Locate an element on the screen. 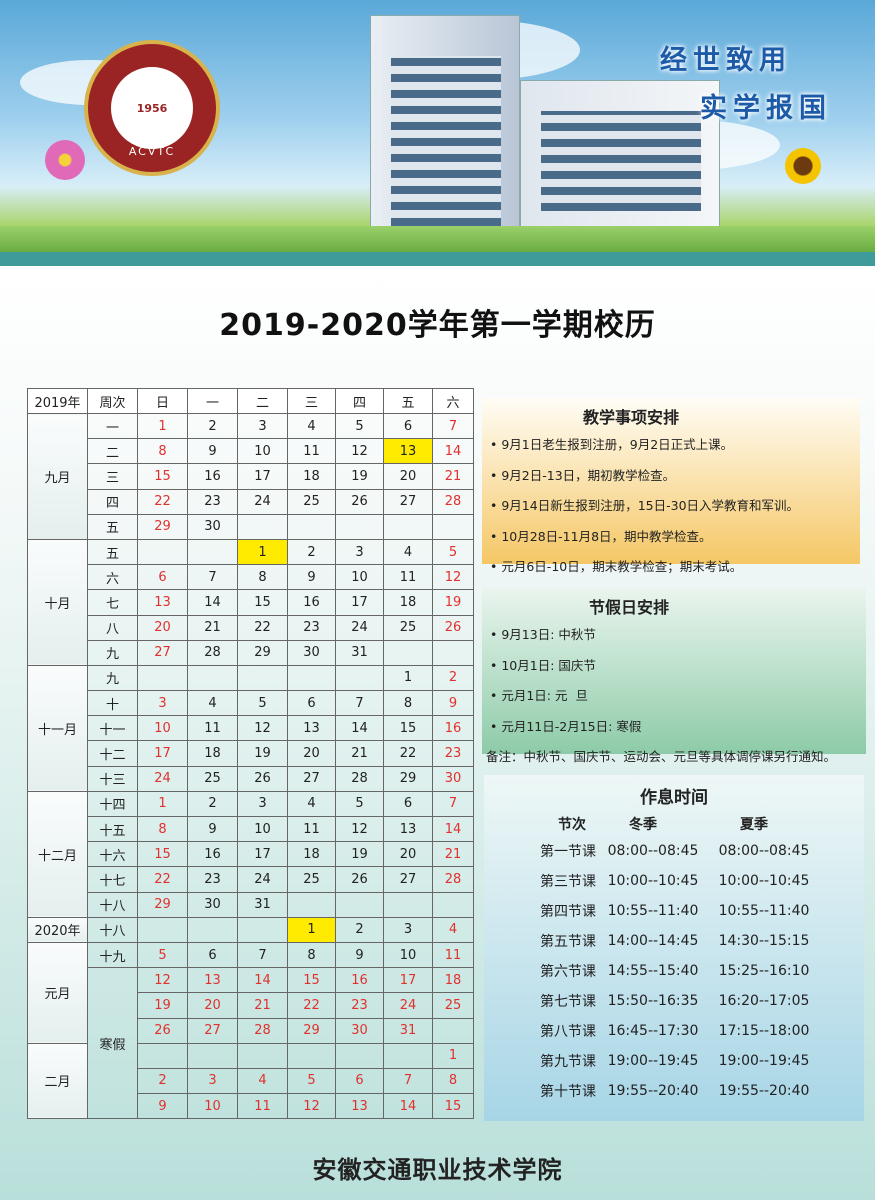  calendar-row: 十一月九 1 2 is located at coordinates (250, 728).